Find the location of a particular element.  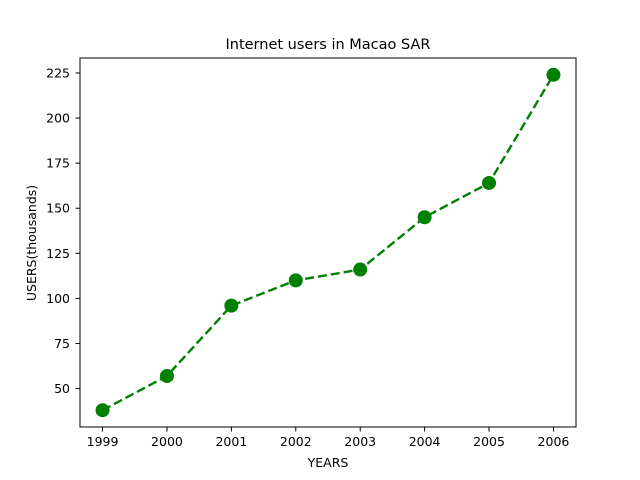

x-tick-label: 2004 is located at coordinates (425, 441).